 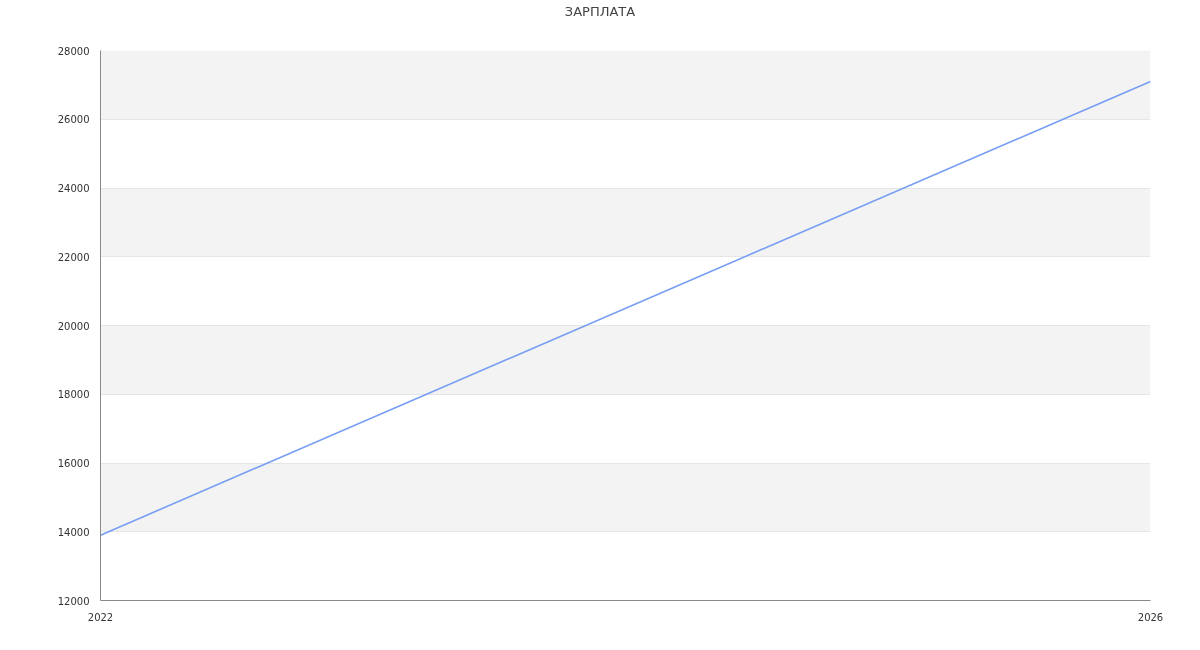 What do you see at coordinates (73, 326) in the screenshot?
I see `y-tick-label: 20000` at bounding box center [73, 326].